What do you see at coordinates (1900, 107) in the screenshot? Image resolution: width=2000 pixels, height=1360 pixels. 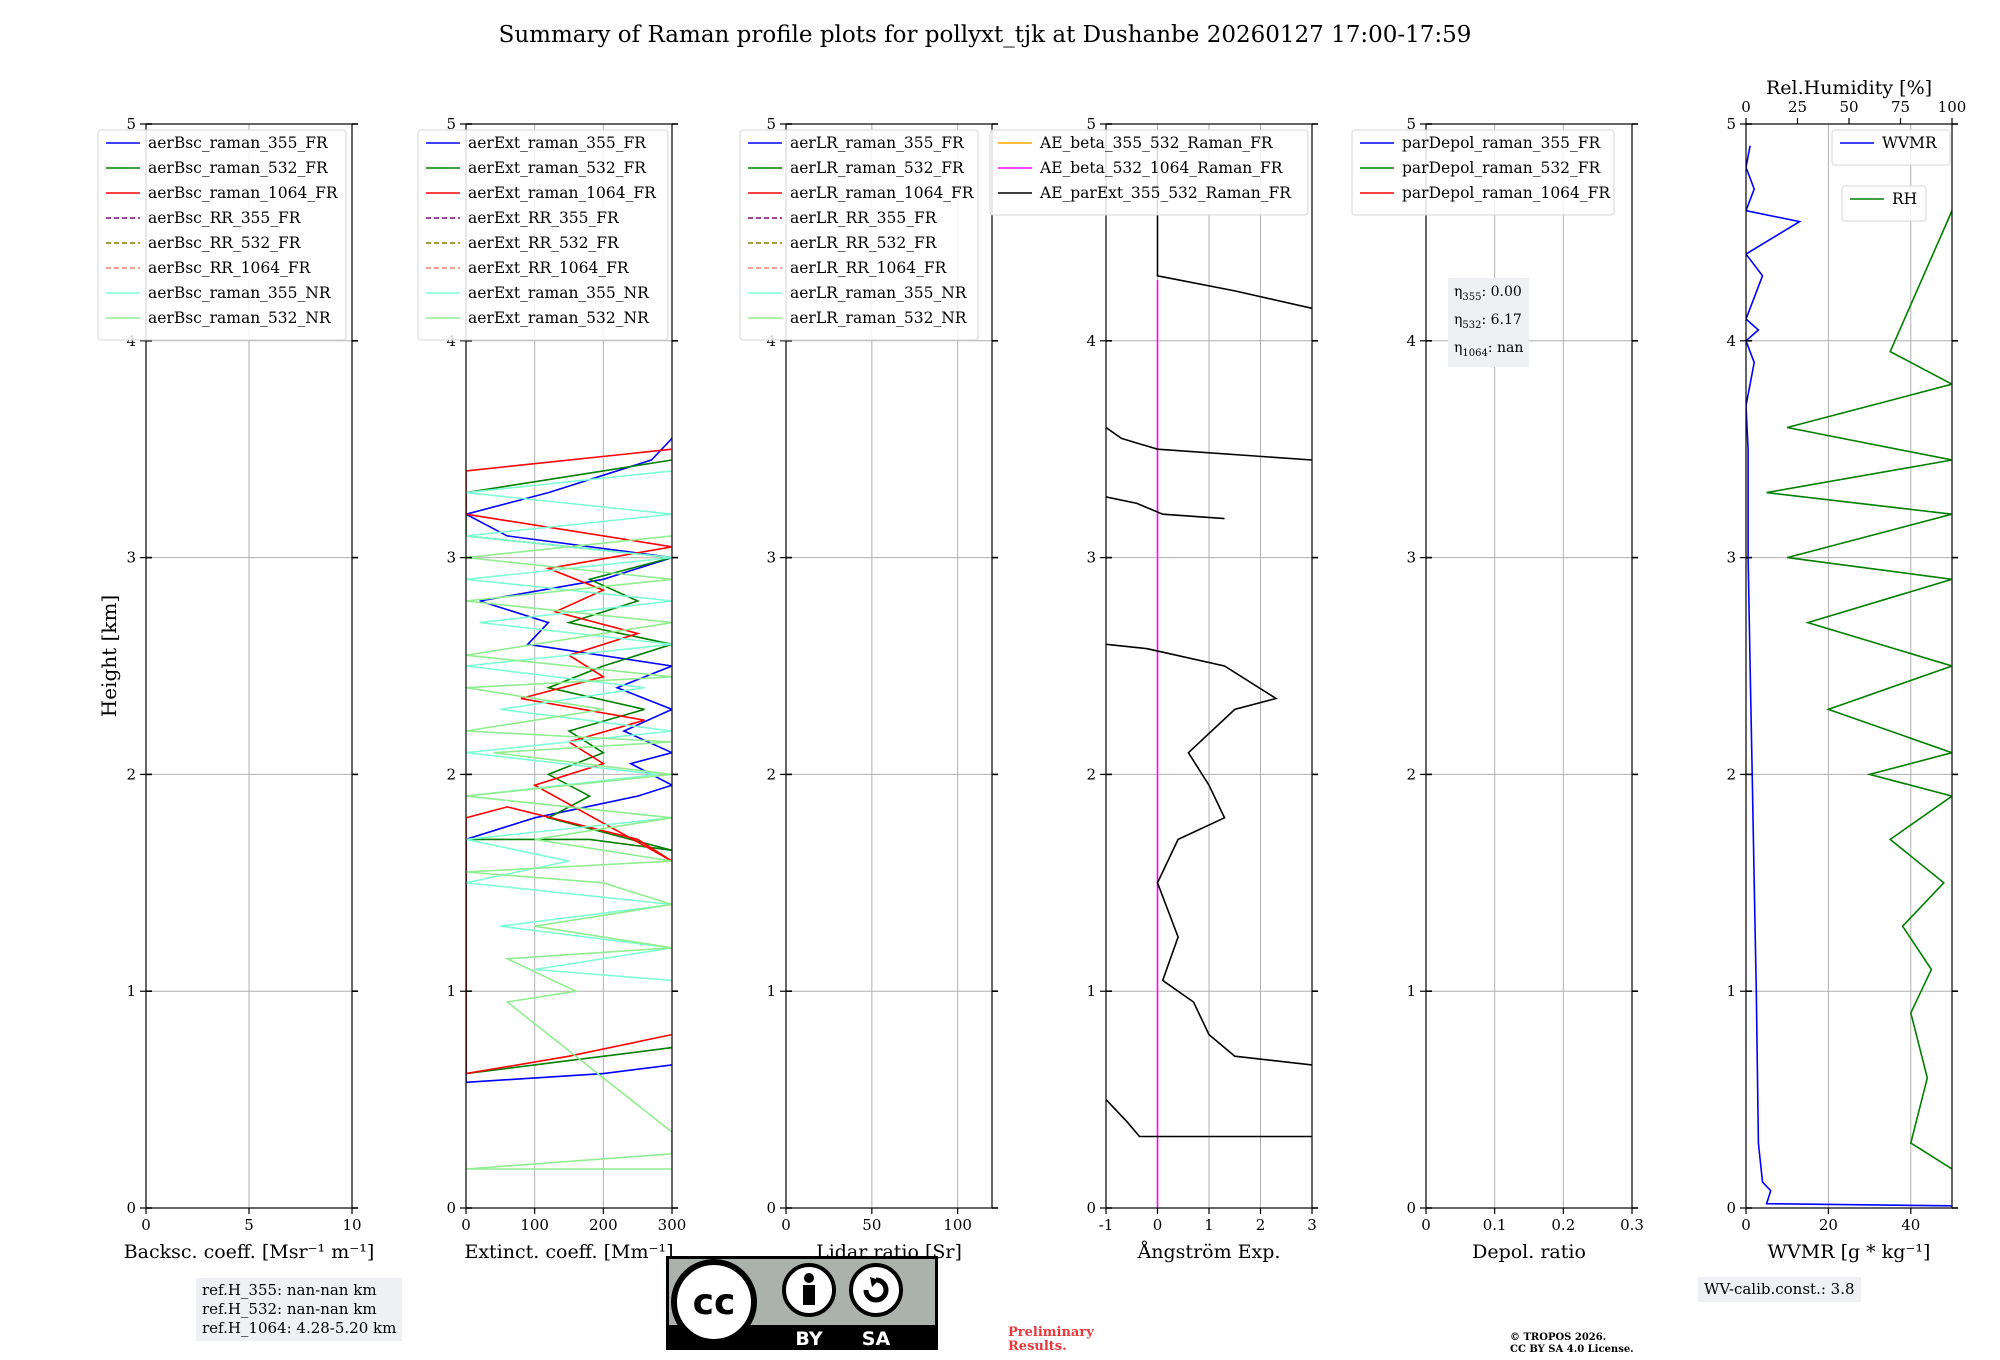 I see `top-x-tick-label: 75` at bounding box center [1900, 107].